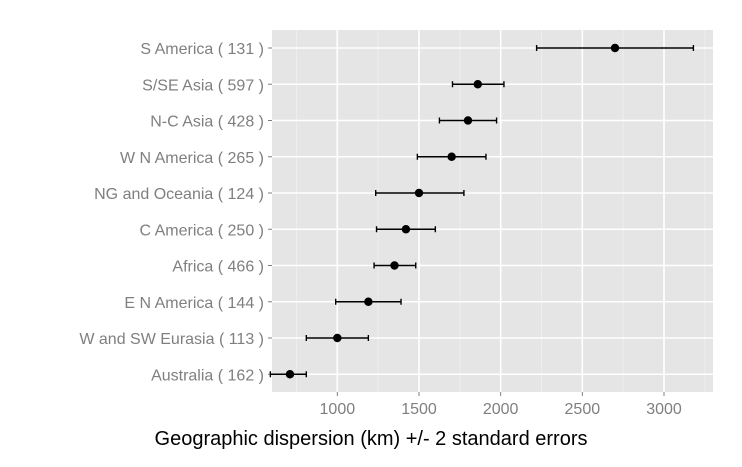  Describe the element at coordinates (194, 303) in the screenshot. I see `y-category-label: E N America ( 144 )` at that location.